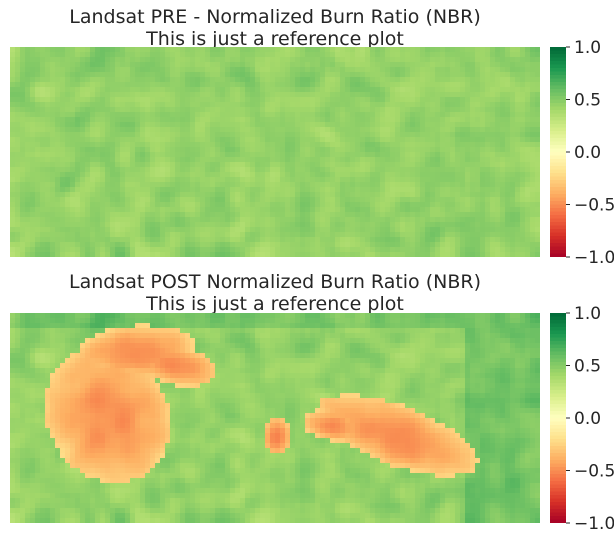  What do you see at coordinates (558, 122) in the screenshot?
I see `colorbar-segment` at bounding box center [558, 122].